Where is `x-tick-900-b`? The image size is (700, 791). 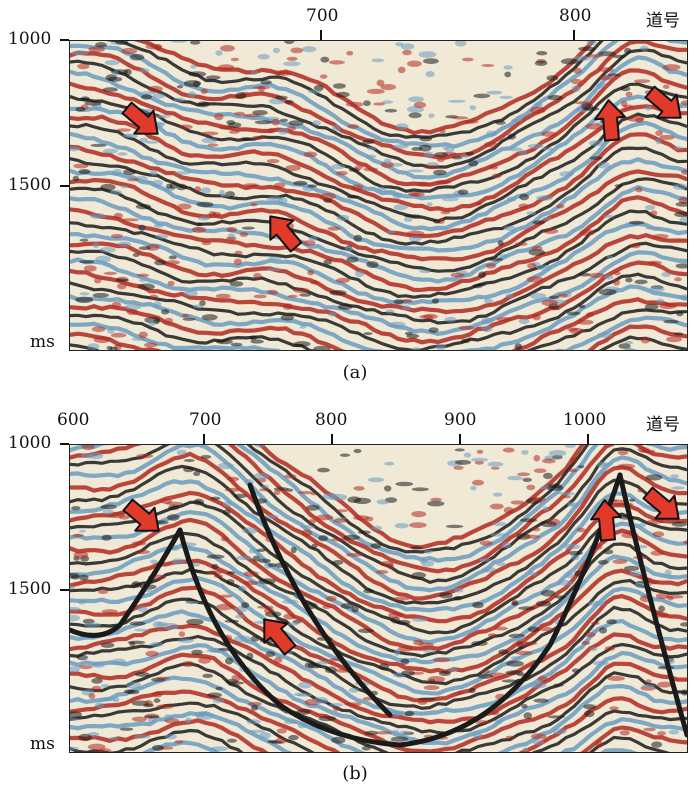
x-tick-900-b is located at coordinates (460, 439).